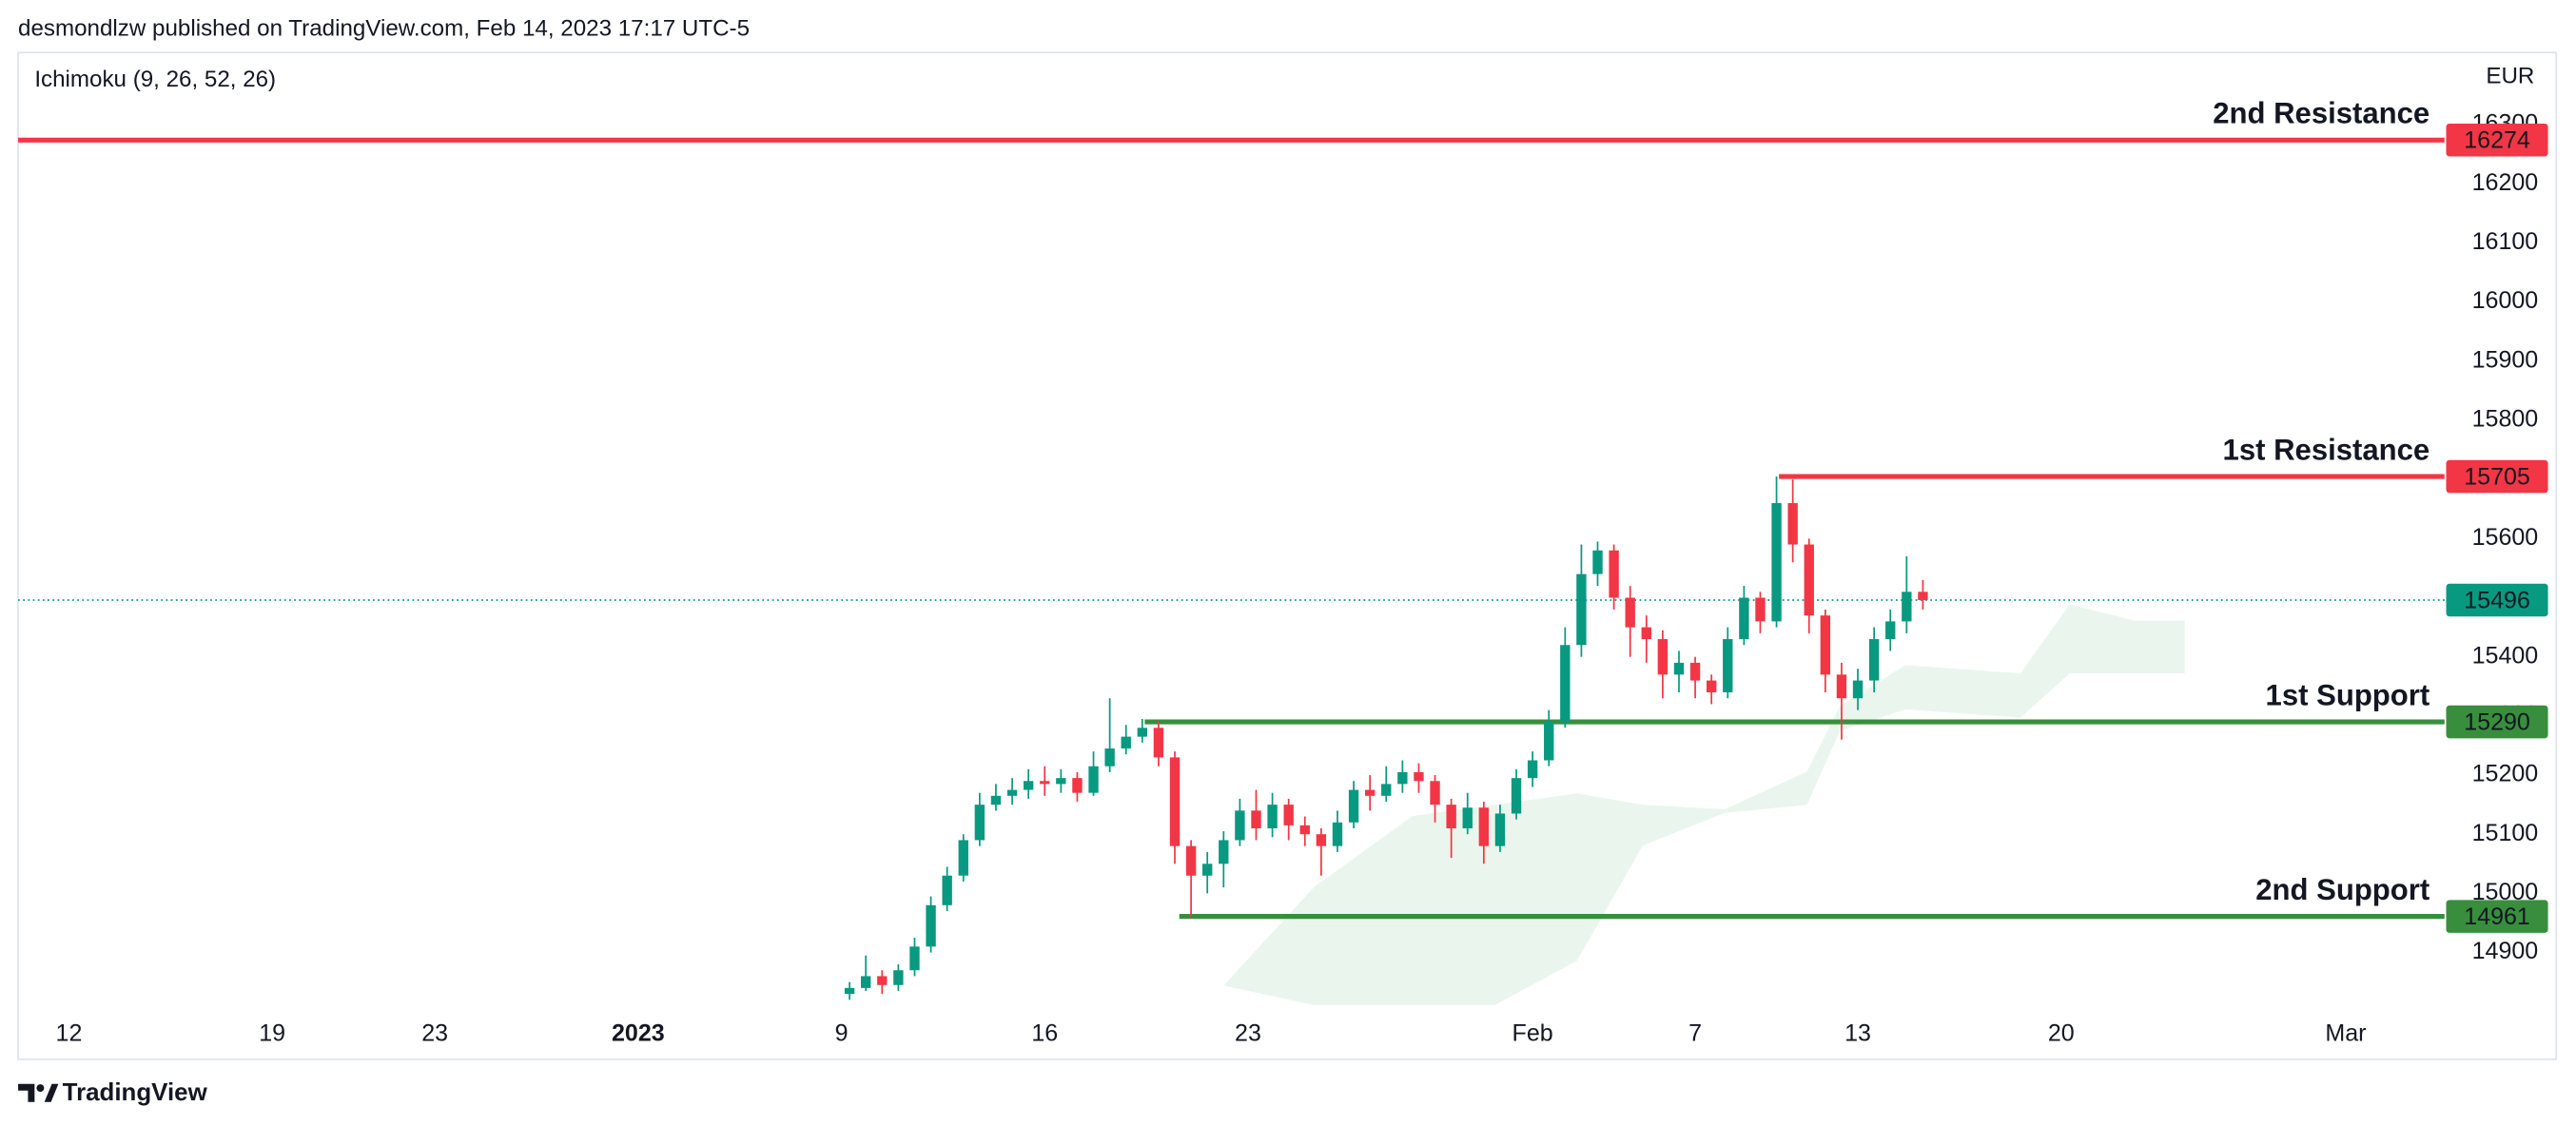 This screenshot has width=2576, height=1126. Describe the element at coordinates (1045, 1033) in the screenshot. I see `x-tick-label: 16` at that location.